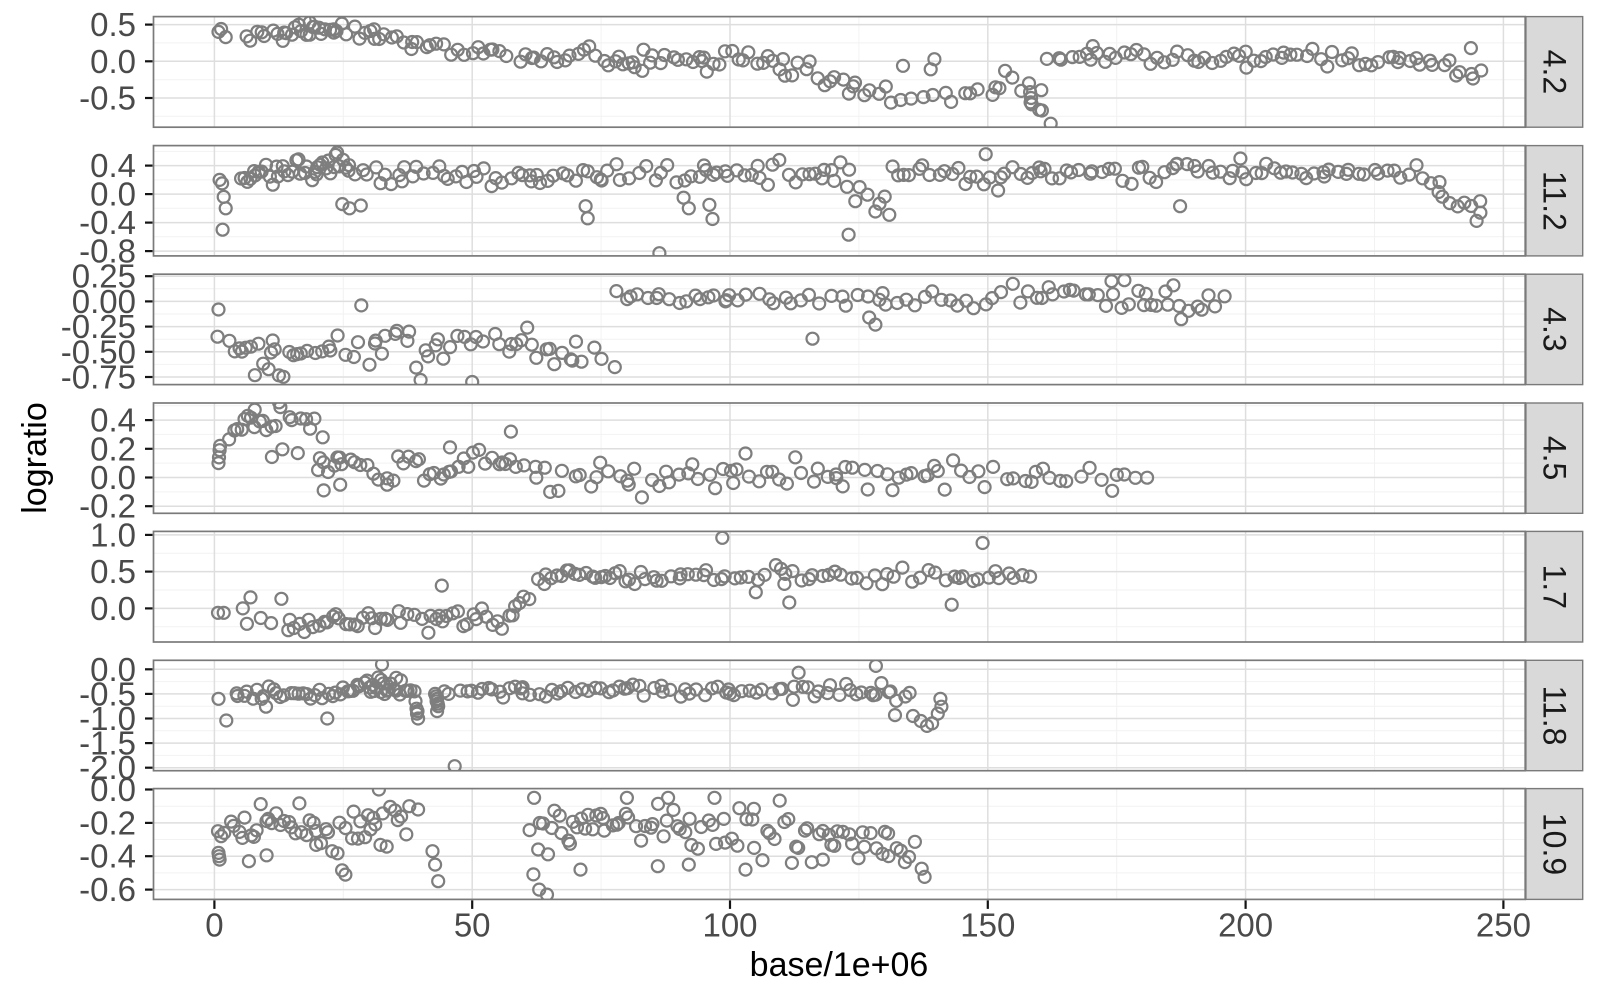 The image size is (1600, 1000). Describe the element at coordinates (1245, 925) in the screenshot. I see `svg-text: 200` at that location.